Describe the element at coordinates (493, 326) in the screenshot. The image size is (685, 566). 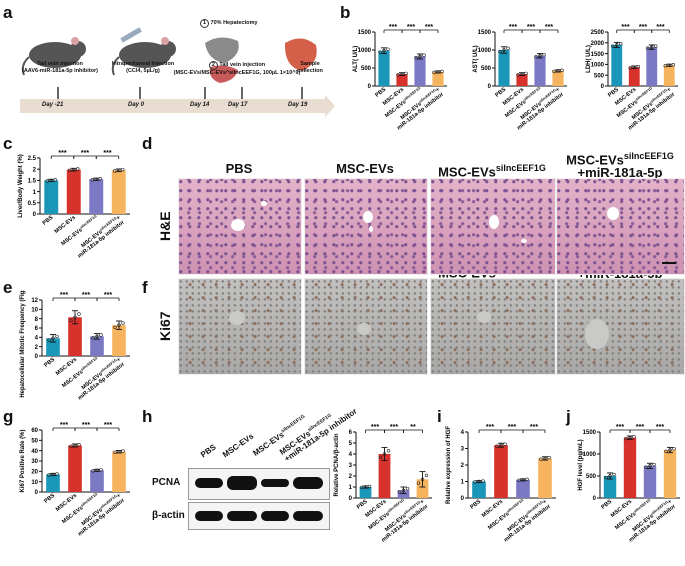
I see `ki67-image-silnc` at that location.